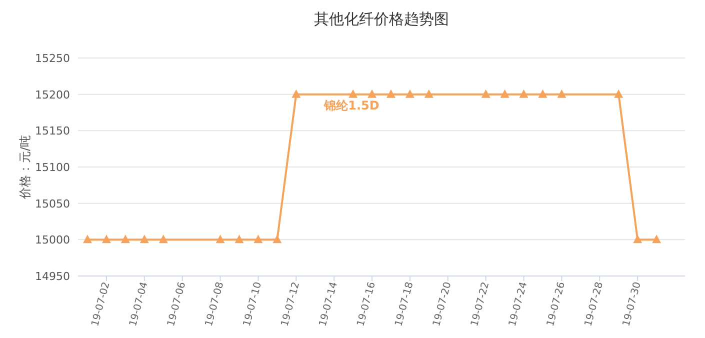 The height and width of the screenshot is (338, 705). I want to click on chart-title: 其他化纤价格趋势图, so click(381, 19).